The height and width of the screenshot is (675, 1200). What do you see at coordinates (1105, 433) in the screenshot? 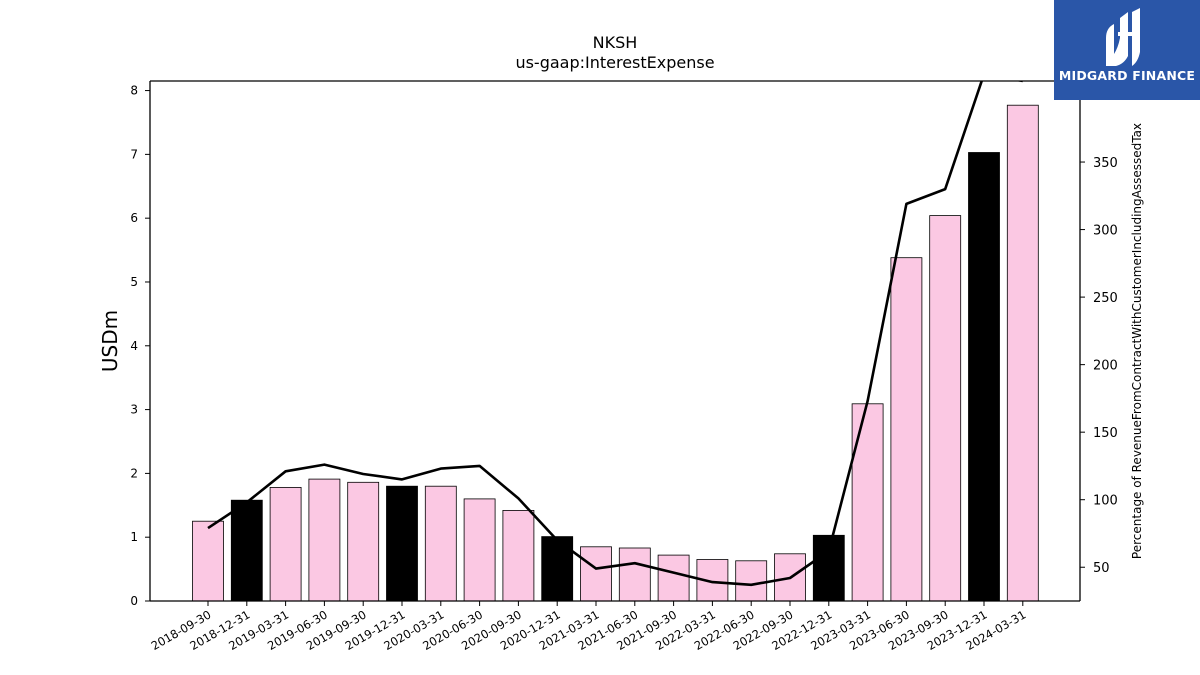
I see `y2-tick-label: 150` at bounding box center [1105, 433].